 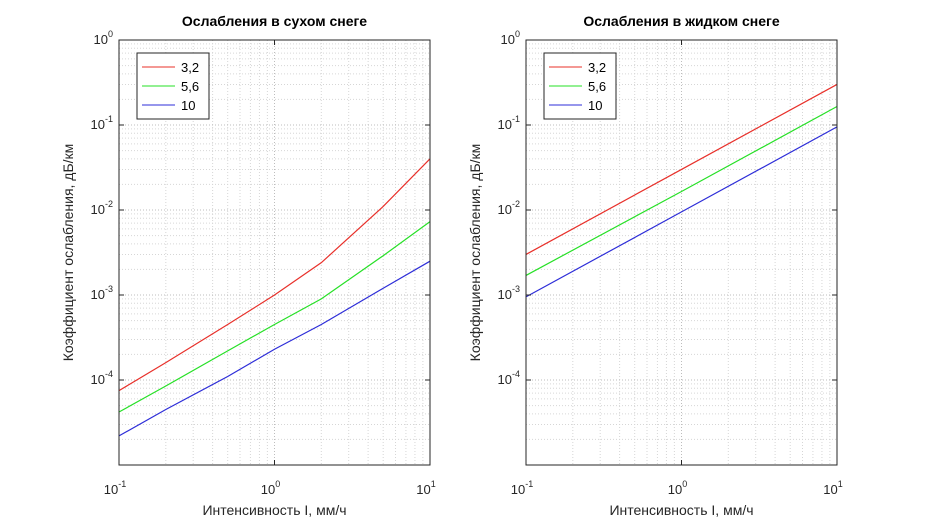 I want to click on series-lines, so click(x=681, y=190).